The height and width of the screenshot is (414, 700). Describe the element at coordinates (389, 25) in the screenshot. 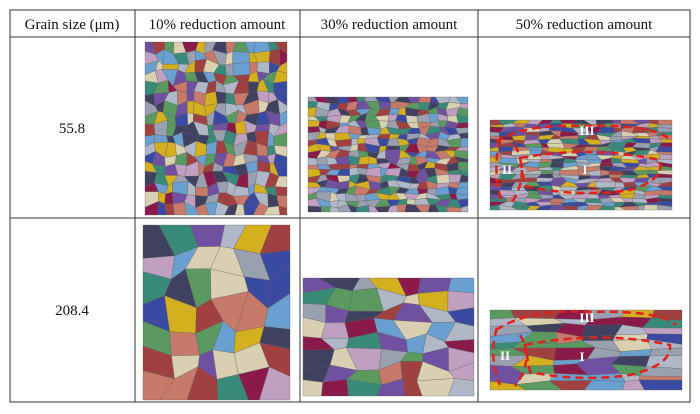

I see `header-cell: 30% reduction amount` at that location.